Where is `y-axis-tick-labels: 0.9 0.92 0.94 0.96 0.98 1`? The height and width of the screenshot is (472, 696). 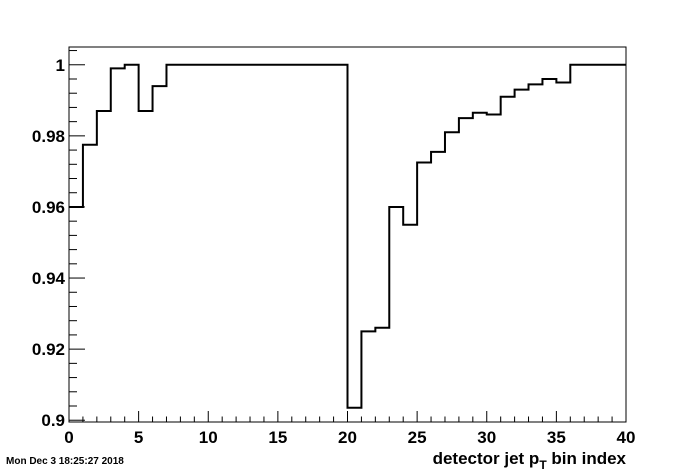 y-axis-tick-labels: 0.9 0.92 0.94 0.96 0.98 1 is located at coordinates (49, 243).